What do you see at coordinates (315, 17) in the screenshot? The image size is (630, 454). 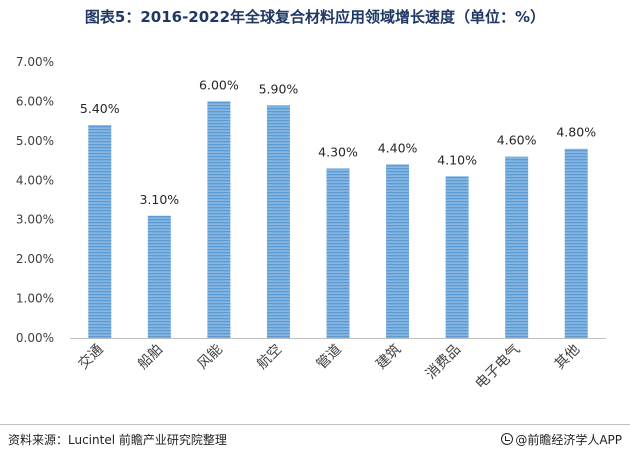 I see `chart-title: 图表5：2016-2022年全球复合材料应用领域增长速度（单位：%）` at bounding box center [315, 17].